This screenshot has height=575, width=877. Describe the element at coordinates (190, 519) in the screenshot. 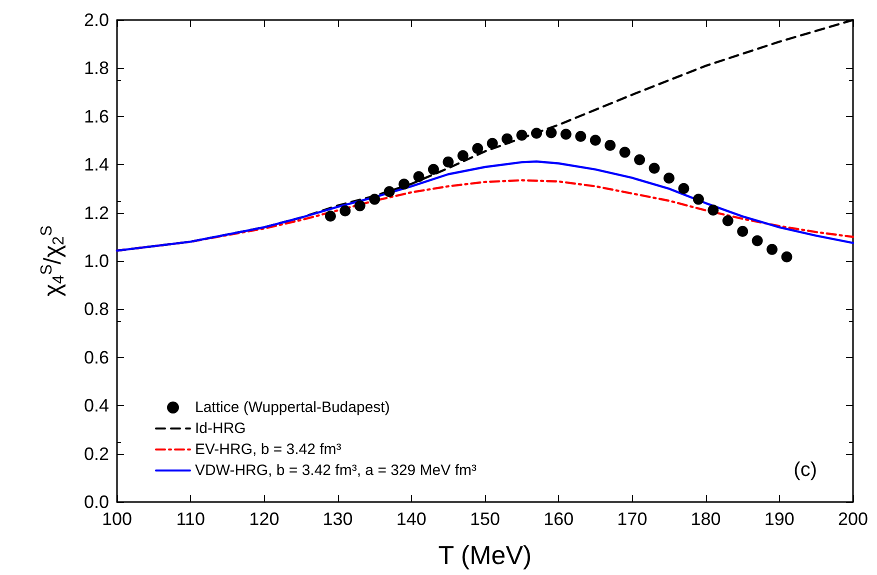

I see `x-tick-label: 110` at that location.